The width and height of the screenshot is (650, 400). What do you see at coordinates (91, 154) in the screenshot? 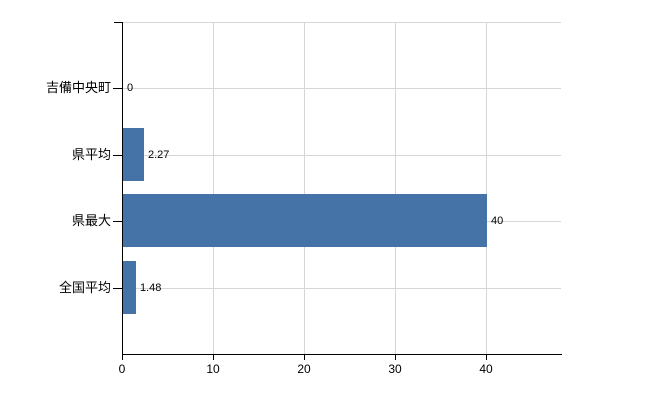
I see `category-label: 県平均` at bounding box center [91, 154].